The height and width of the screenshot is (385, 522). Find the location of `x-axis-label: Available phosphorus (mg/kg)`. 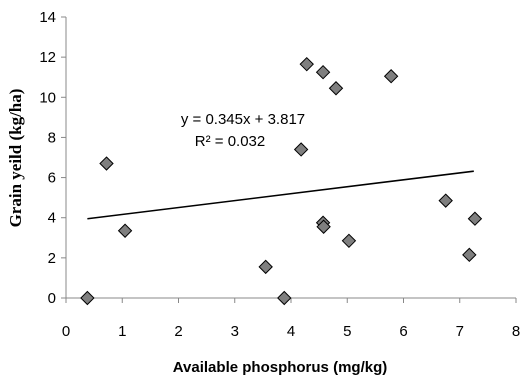

x-axis-label: Available phosphorus (mg/kg) is located at coordinates (280, 367).